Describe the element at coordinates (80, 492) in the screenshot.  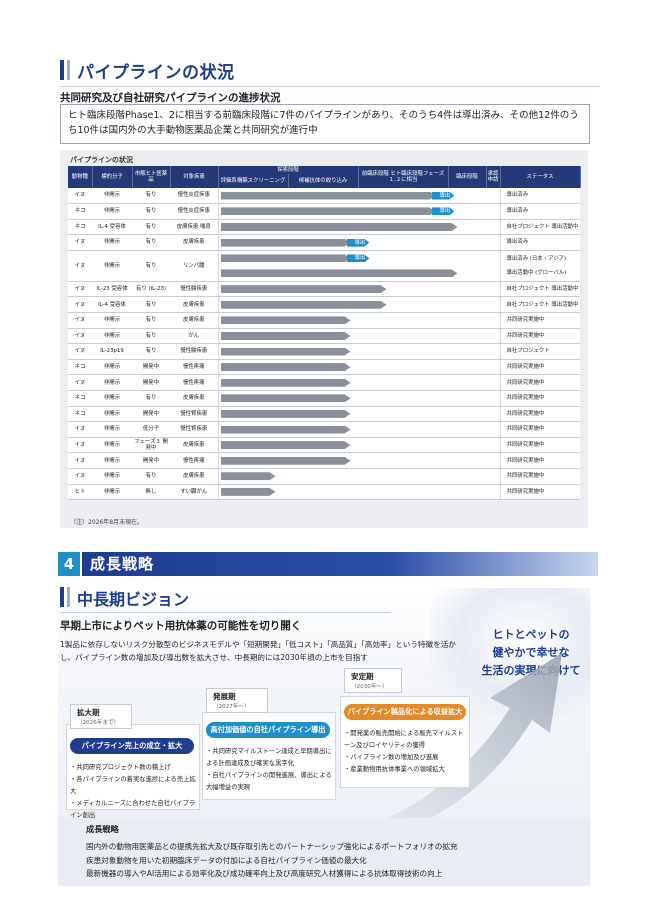
I see `cell-species: ヒト` at that location.